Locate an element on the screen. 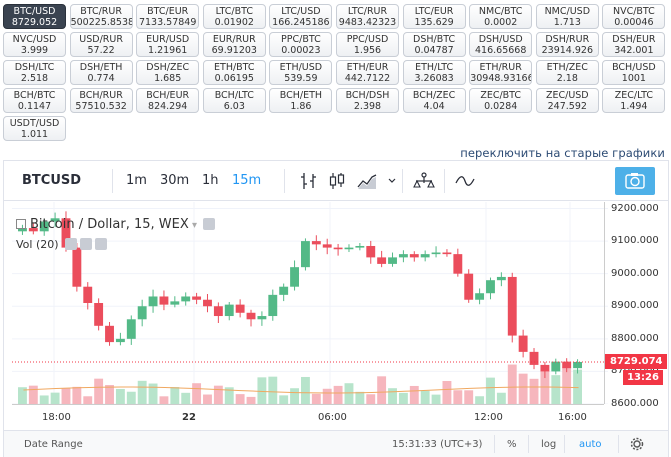 The image size is (671, 457). ticker-eth-zec: ETH/ZEC 2.18 is located at coordinates (567, 72).